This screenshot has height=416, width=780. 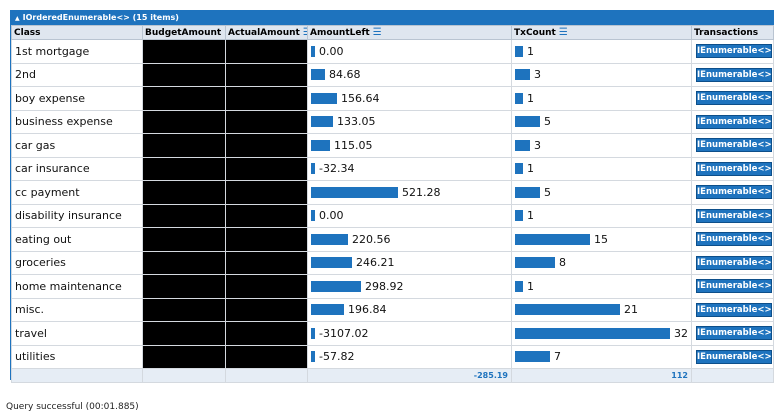 I want to click on amount-left-cell: -3107.02, so click(x=409, y=333).